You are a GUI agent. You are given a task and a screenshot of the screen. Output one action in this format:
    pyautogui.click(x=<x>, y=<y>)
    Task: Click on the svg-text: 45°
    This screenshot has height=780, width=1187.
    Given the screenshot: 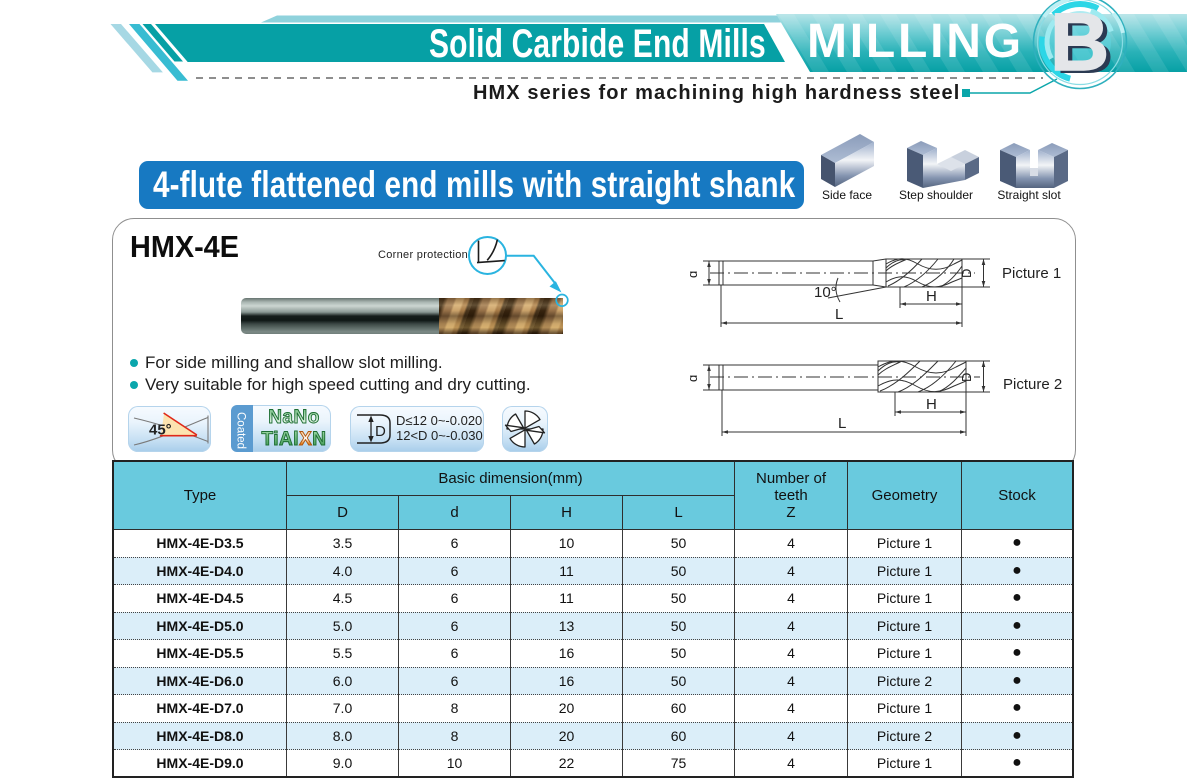 What is the action you would take?
    pyautogui.click(x=160, y=430)
    